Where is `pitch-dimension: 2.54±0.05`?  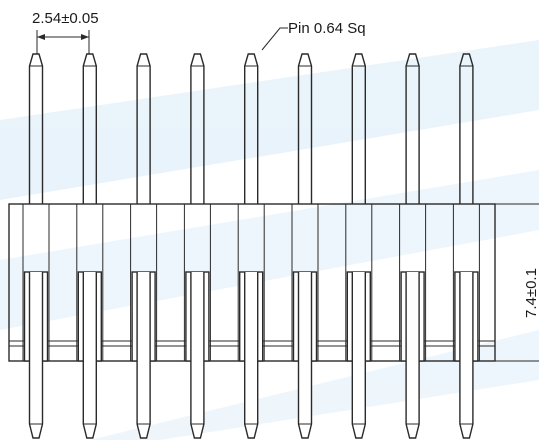 pitch-dimension: 2.54±0.05 is located at coordinates (65, 32).